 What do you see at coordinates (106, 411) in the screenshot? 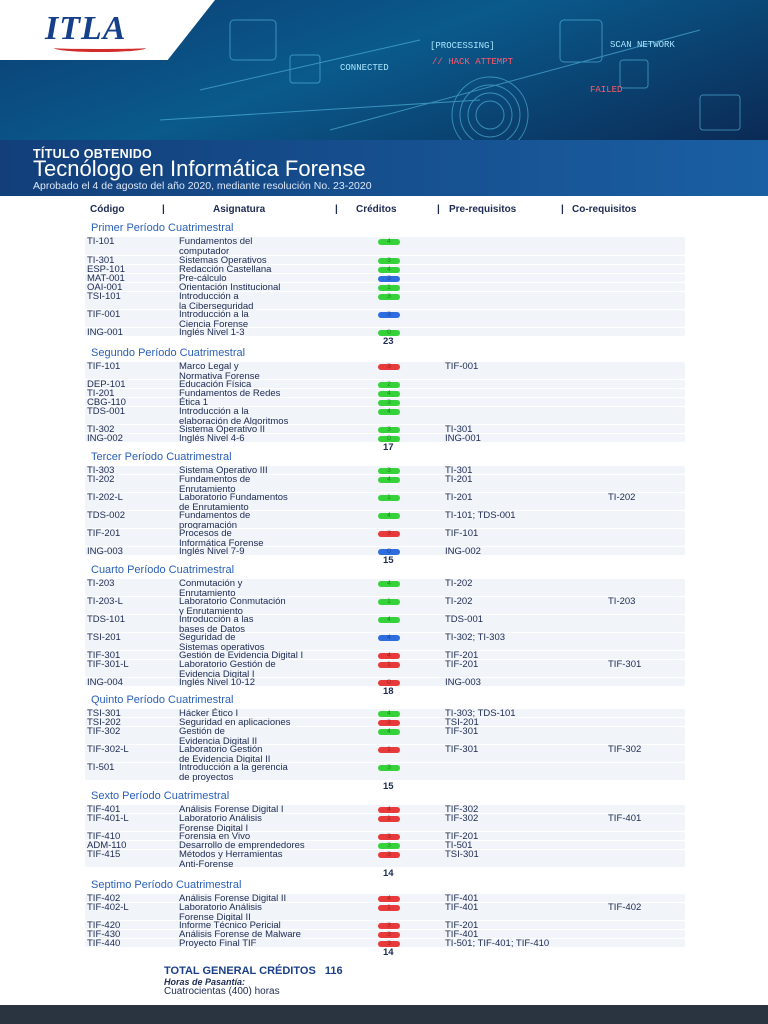
I see `course-code: TDS-001` at bounding box center [106, 411].